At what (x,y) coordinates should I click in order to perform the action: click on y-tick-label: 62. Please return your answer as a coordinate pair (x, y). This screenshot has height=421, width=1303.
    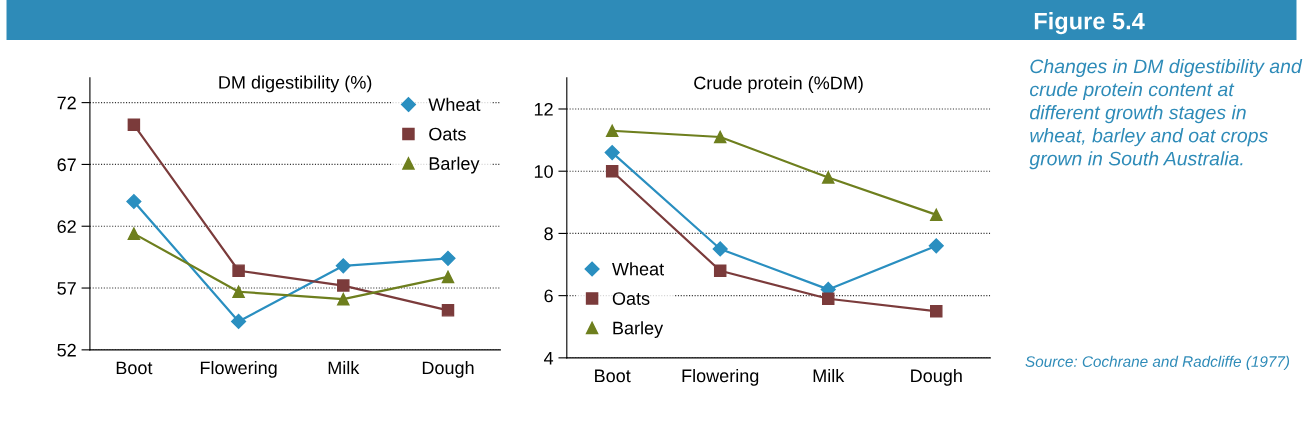
    Looking at the image, I should click on (66, 226).